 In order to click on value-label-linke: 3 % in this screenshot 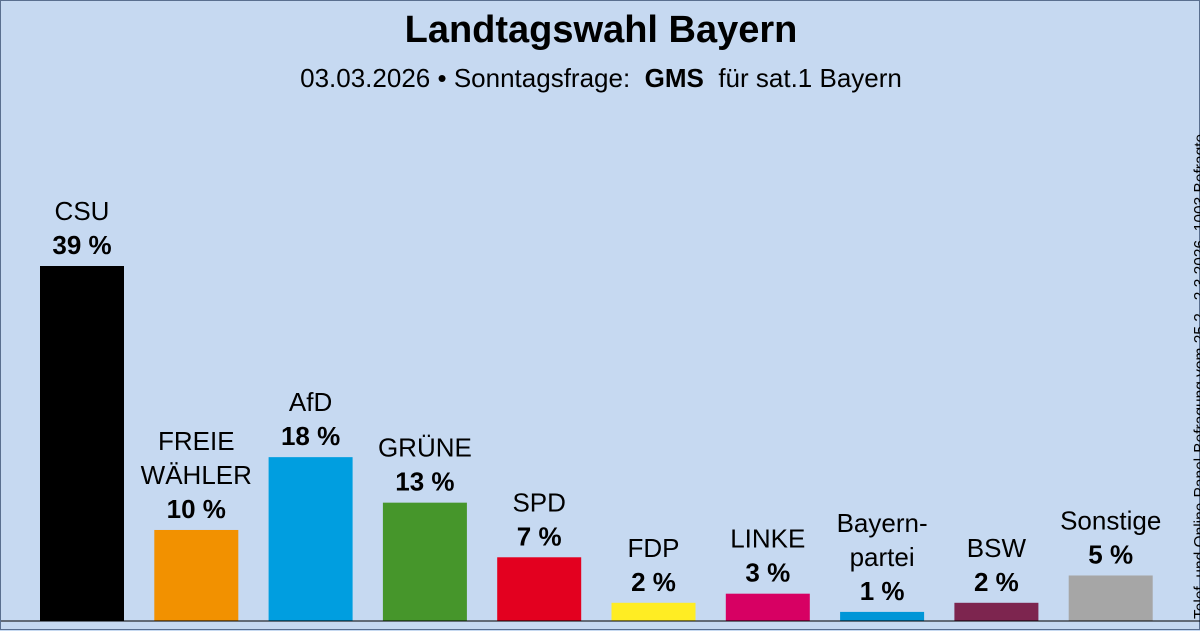, I will do `click(767, 573)`.